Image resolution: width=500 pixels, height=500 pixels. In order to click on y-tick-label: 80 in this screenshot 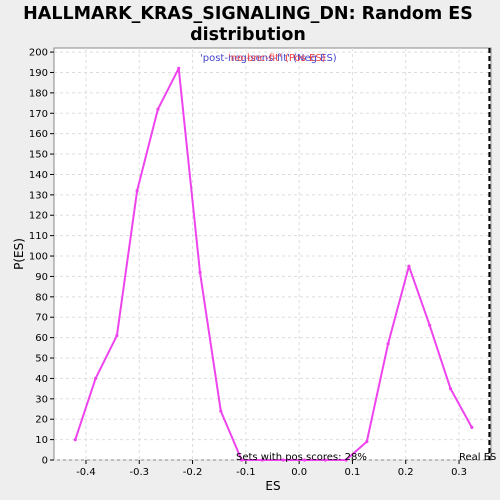, I will do `click(41, 297)`.